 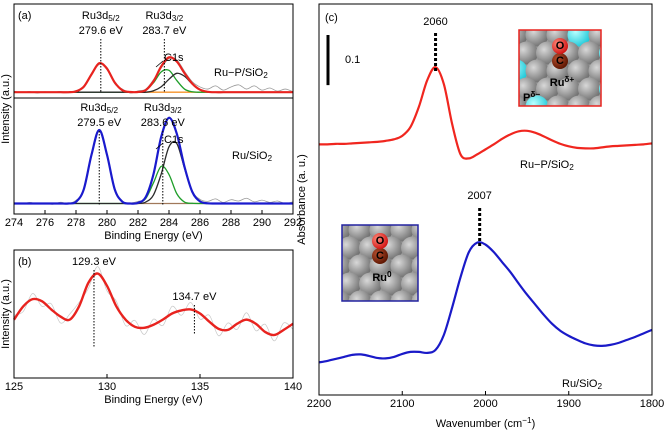 What do you see at coordinates (169, 223) in the screenshot?
I see `x-tick-label: 284` at bounding box center [169, 223].